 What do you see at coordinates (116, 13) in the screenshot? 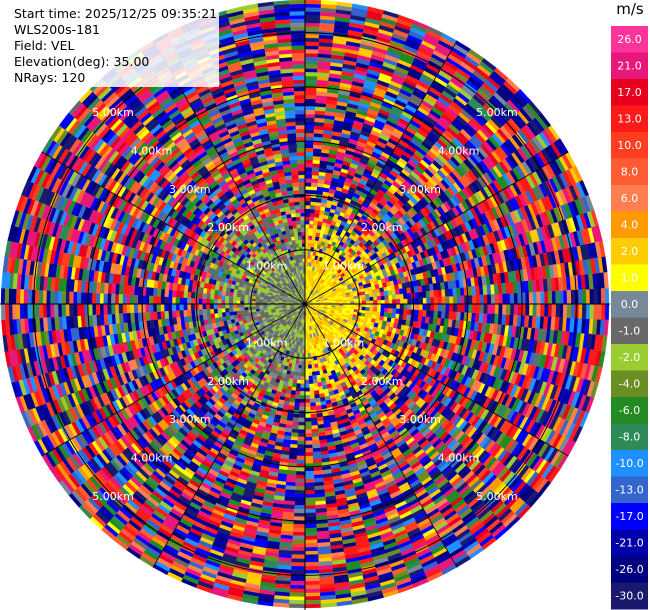
I see `start-time: Start time: 2025/12/25 09:35:21` at bounding box center [116, 13].